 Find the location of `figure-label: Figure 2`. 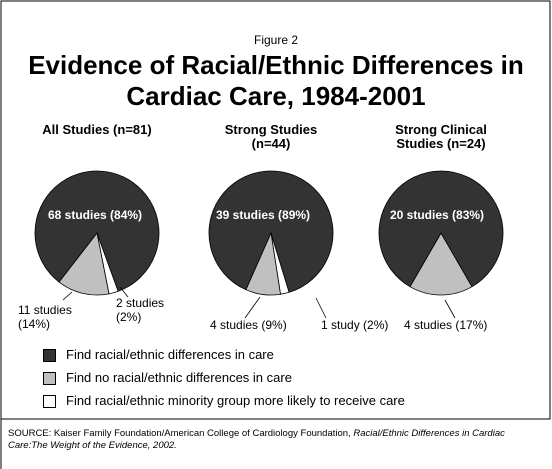

figure-label: Figure 2 is located at coordinates (276, 40).